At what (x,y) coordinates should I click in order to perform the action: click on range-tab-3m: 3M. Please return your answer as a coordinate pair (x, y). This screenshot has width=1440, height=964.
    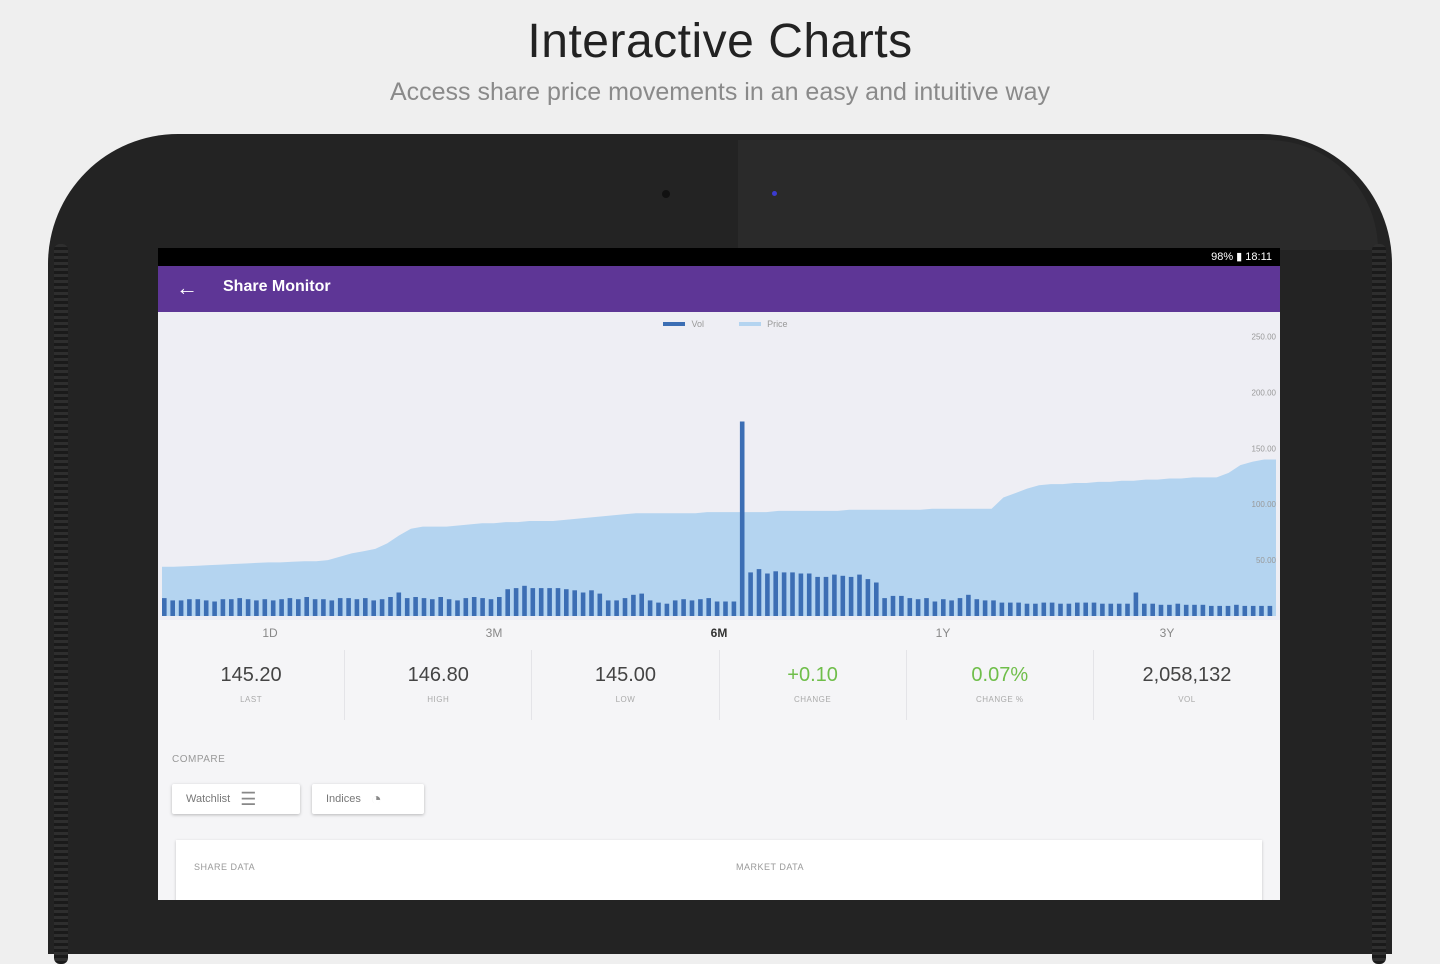
    Looking at the image, I should click on (494, 633).